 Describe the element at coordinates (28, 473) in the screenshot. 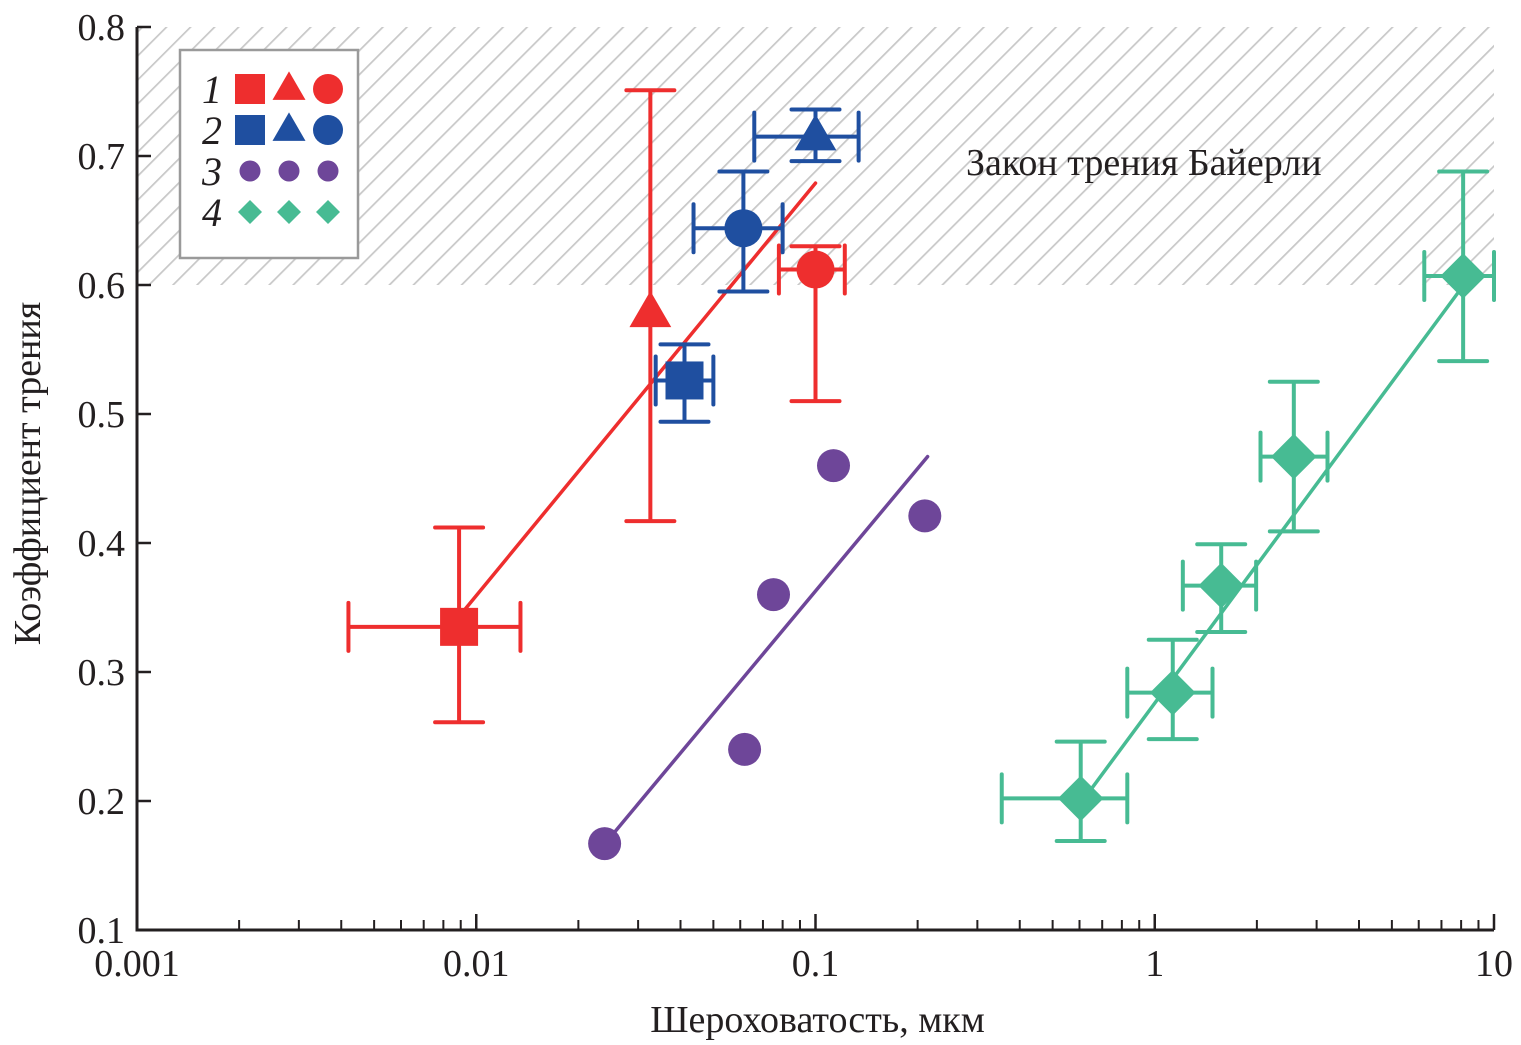

I see `y-axis-title: Коэффициент трения` at that location.